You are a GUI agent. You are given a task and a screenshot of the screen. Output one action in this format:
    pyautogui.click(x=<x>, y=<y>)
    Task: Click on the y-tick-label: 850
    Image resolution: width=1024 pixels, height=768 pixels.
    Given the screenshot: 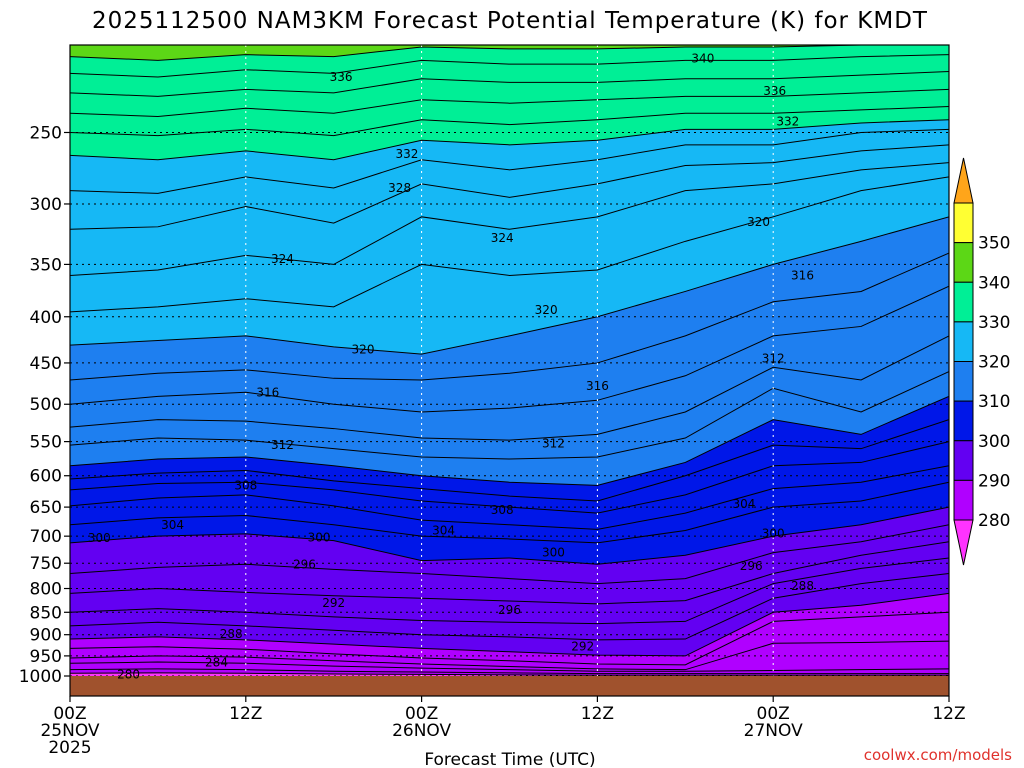 What is the action you would take?
    pyautogui.click(x=46, y=613)
    